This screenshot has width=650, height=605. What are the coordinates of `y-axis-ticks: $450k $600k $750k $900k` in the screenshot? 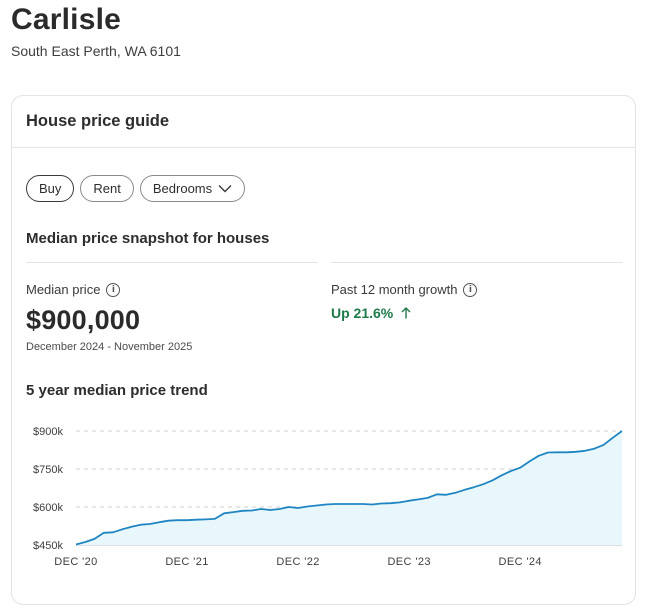 It's located at (48, 489).